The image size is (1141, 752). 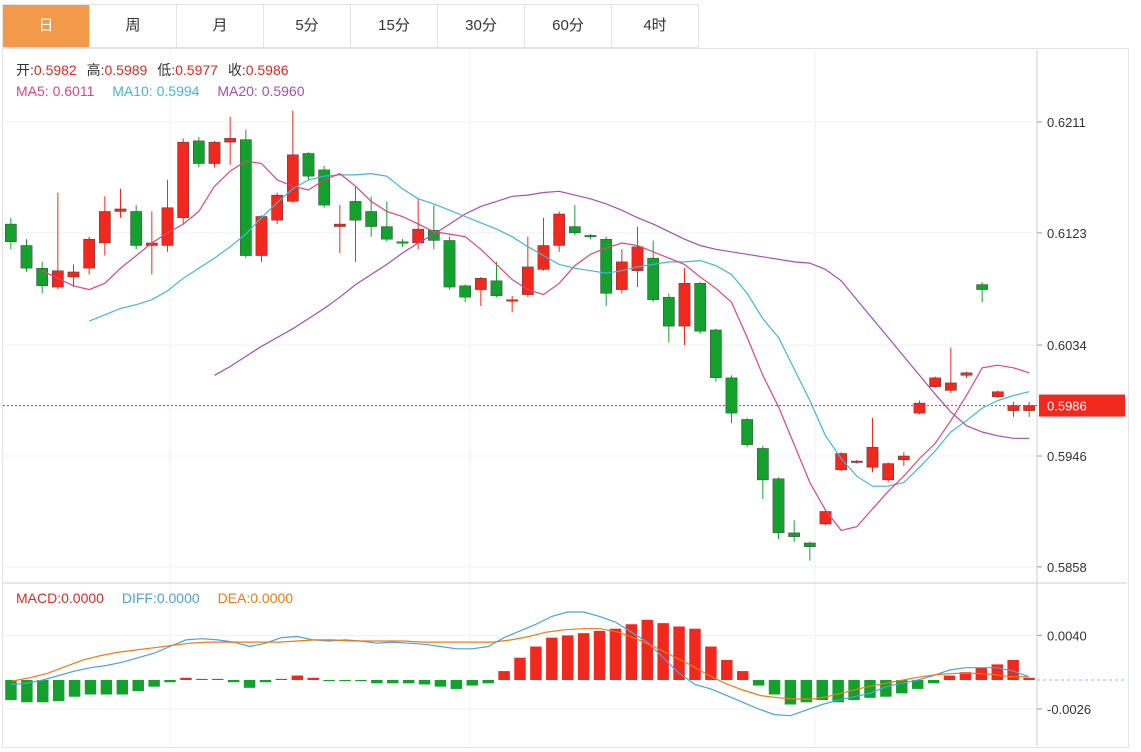 I want to click on tab-15min: 15分, so click(x=394, y=26).